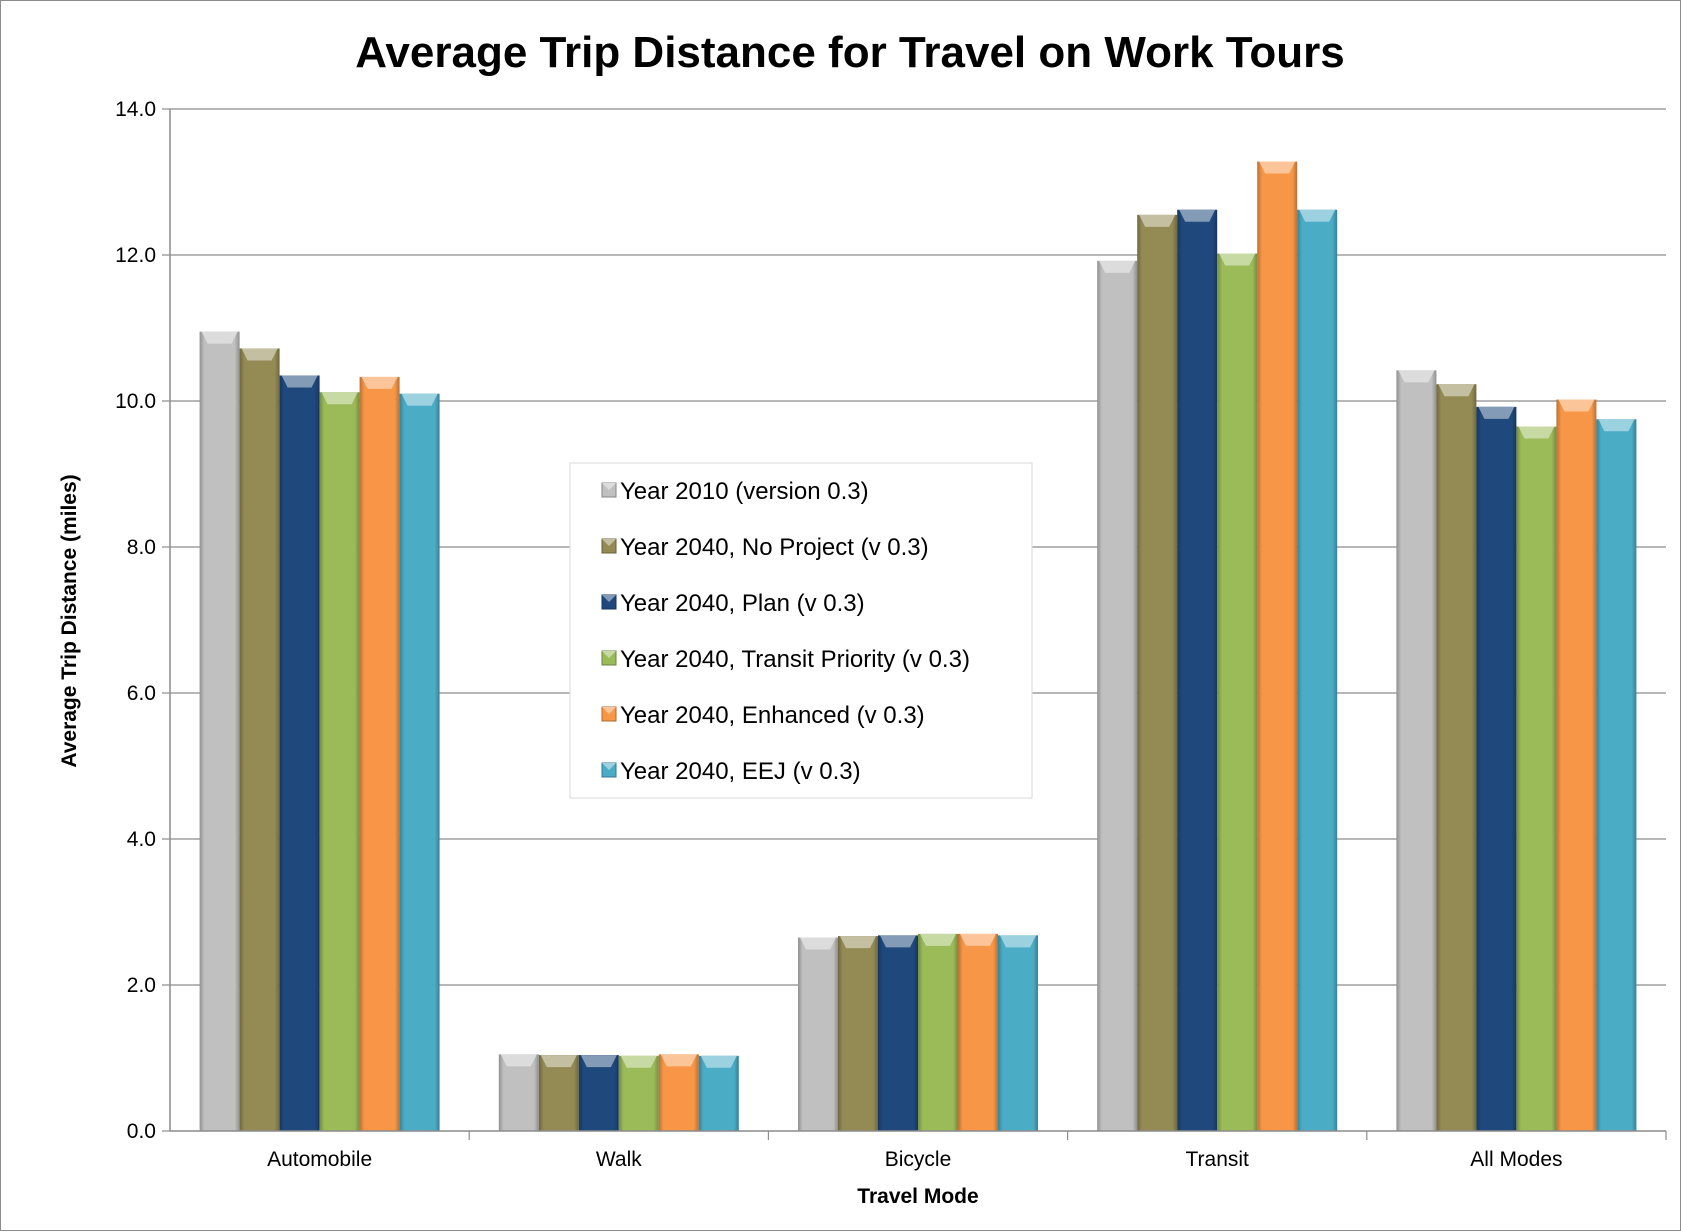 The image size is (1681, 1232). I want to click on y-tick-label: 2.0, so click(141, 985).